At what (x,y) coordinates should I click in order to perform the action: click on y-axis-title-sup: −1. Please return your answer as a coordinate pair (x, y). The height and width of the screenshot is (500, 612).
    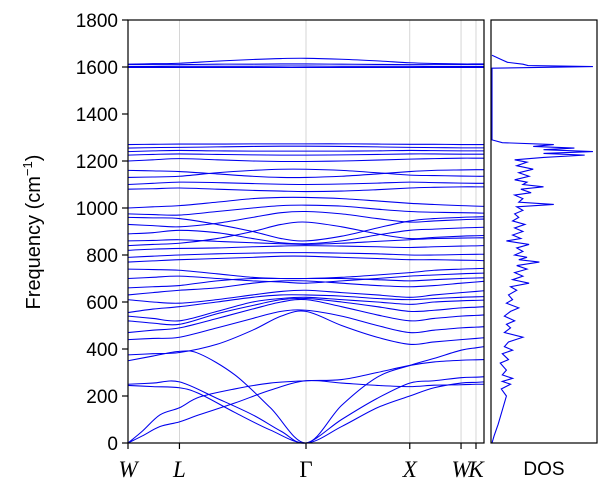
    Looking at the image, I should click on (27, 168).